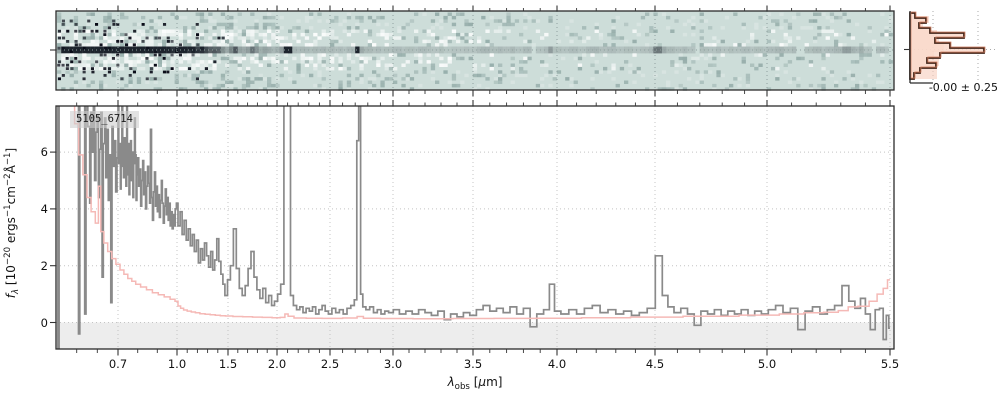 The width and height of the screenshot is (1000, 400). What do you see at coordinates (557, 364) in the screenshot?
I see `x-tick-label: 4.0` at bounding box center [557, 364].